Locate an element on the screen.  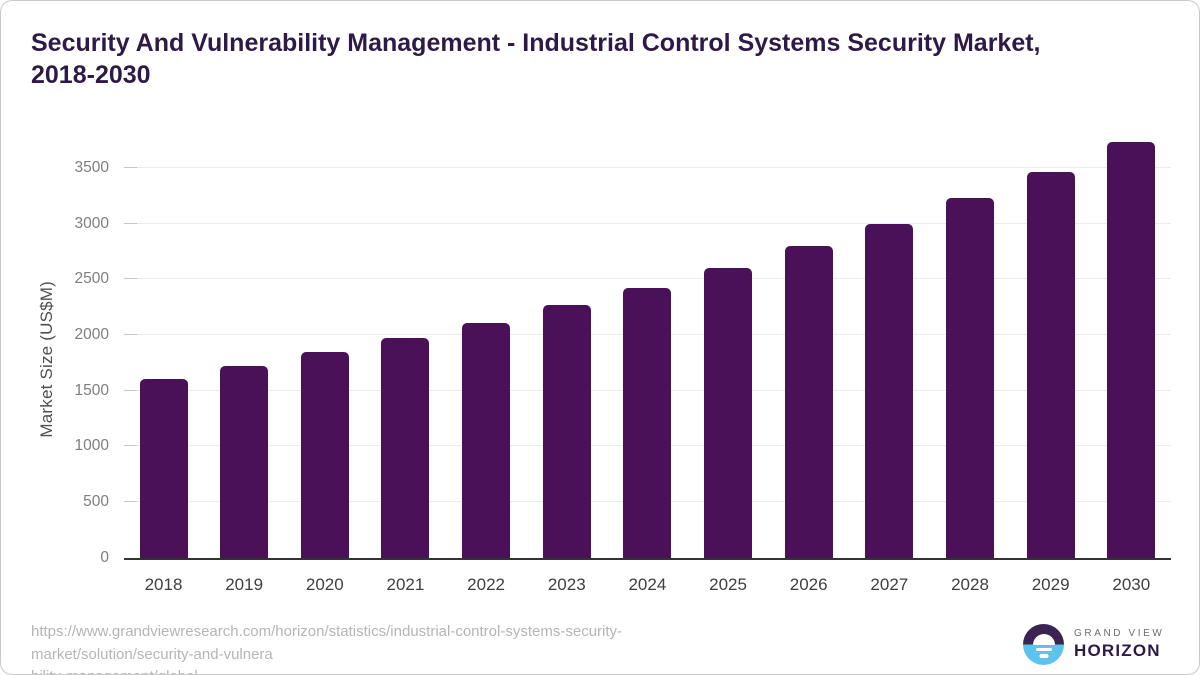
x-axis-tick-label: 2024 is located at coordinates (647, 584).